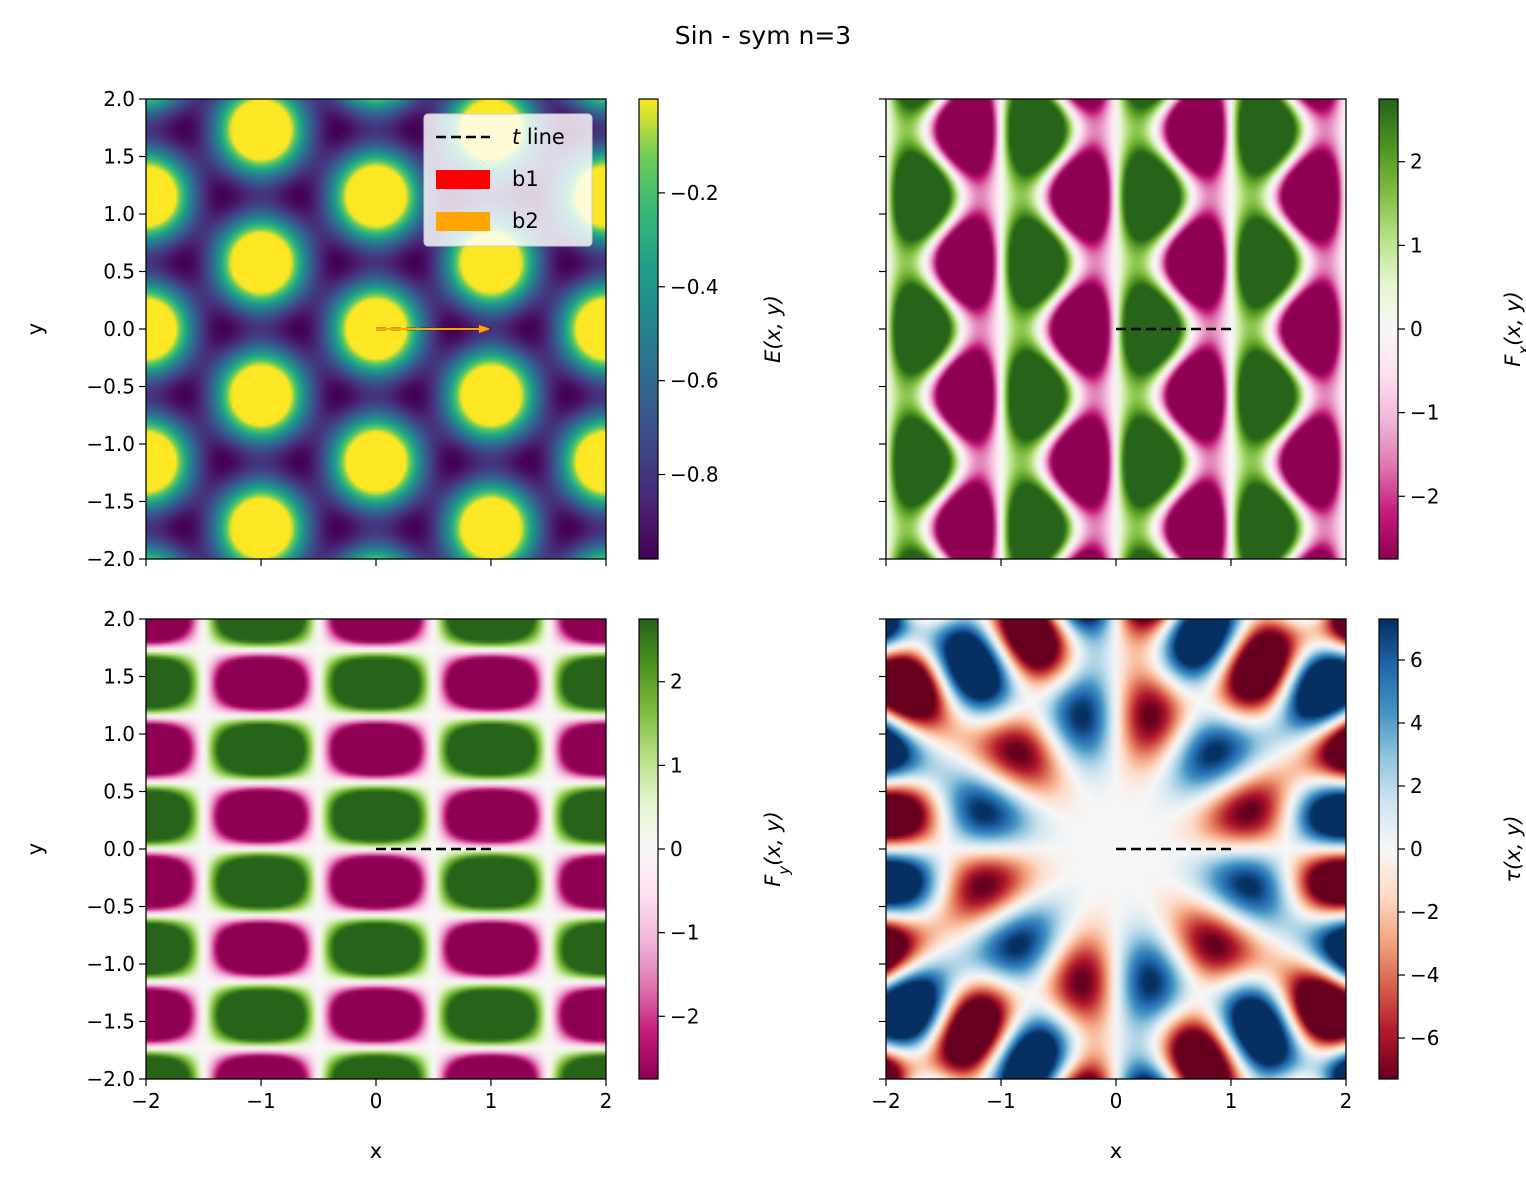 This screenshot has height=1185, width=1526. I want to click on colorbar-label: Fy(x, y), so click(777, 849).